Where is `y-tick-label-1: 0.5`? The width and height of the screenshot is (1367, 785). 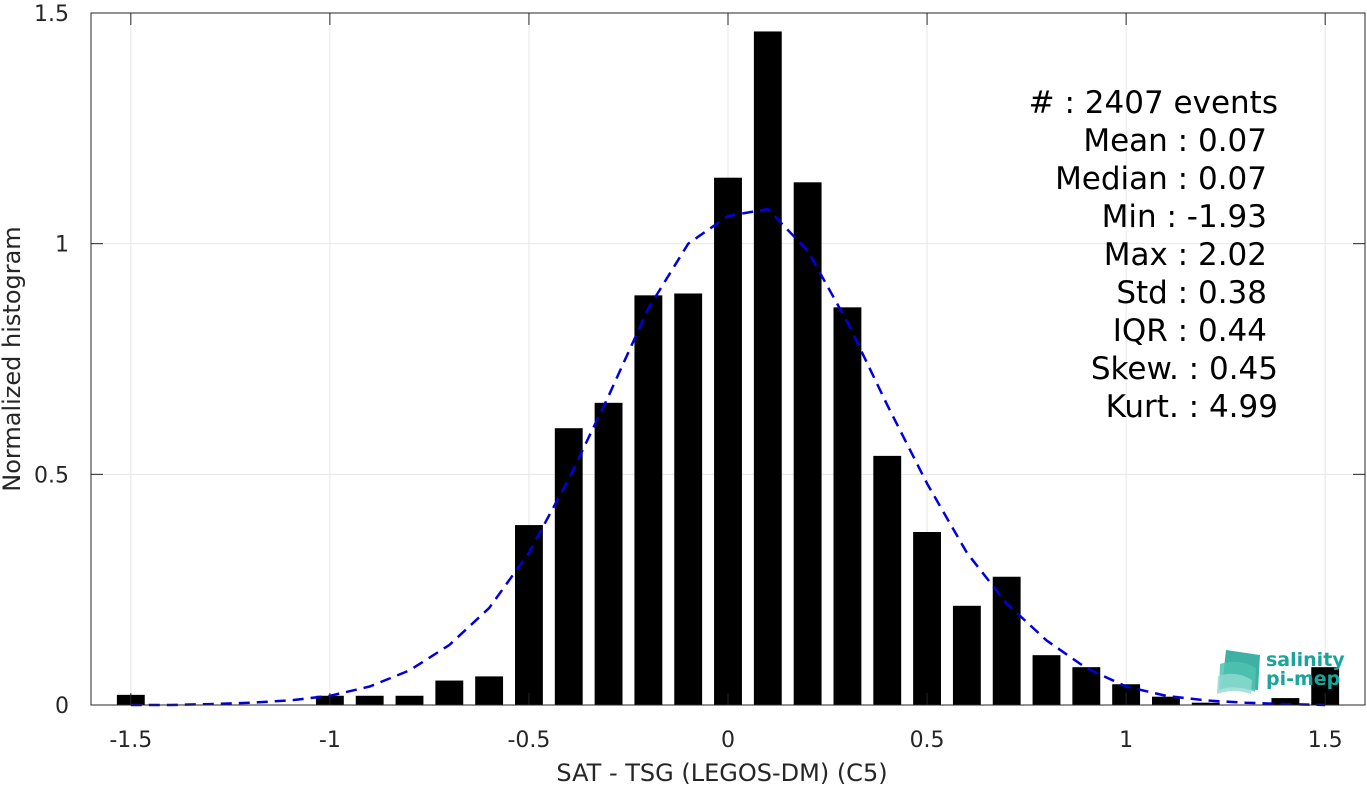
y-tick-label-1: 0.5 is located at coordinates (51, 475).